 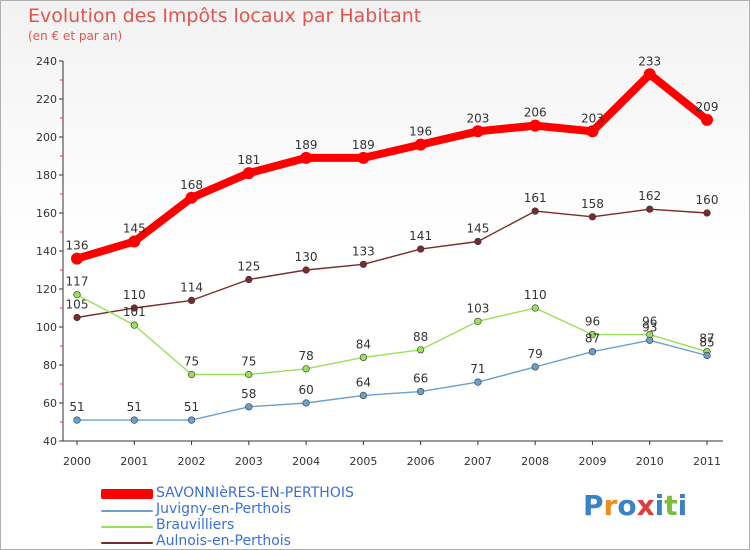 What do you see at coordinates (363, 344) in the screenshot?
I see `data-label: 84` at bounding box center [363, 344].